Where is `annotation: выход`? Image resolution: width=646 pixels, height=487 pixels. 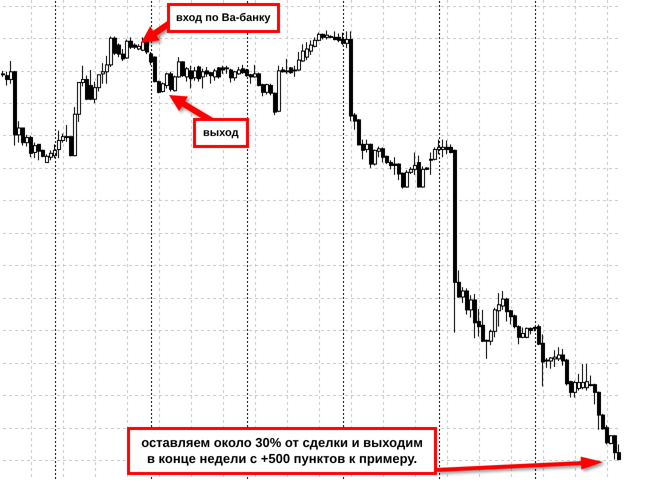
annotation: выход is located at coordinates (221, 133).